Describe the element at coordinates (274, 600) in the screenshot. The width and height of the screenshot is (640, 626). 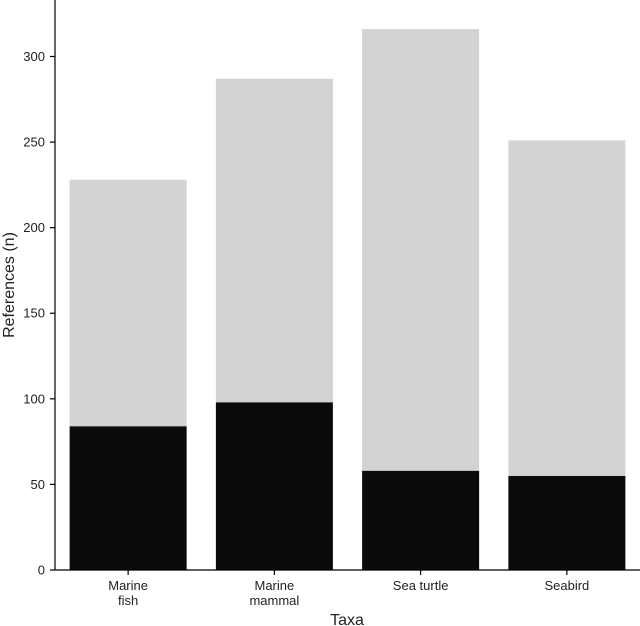
I see `x-tick-label-1-1: mammal` at that location.